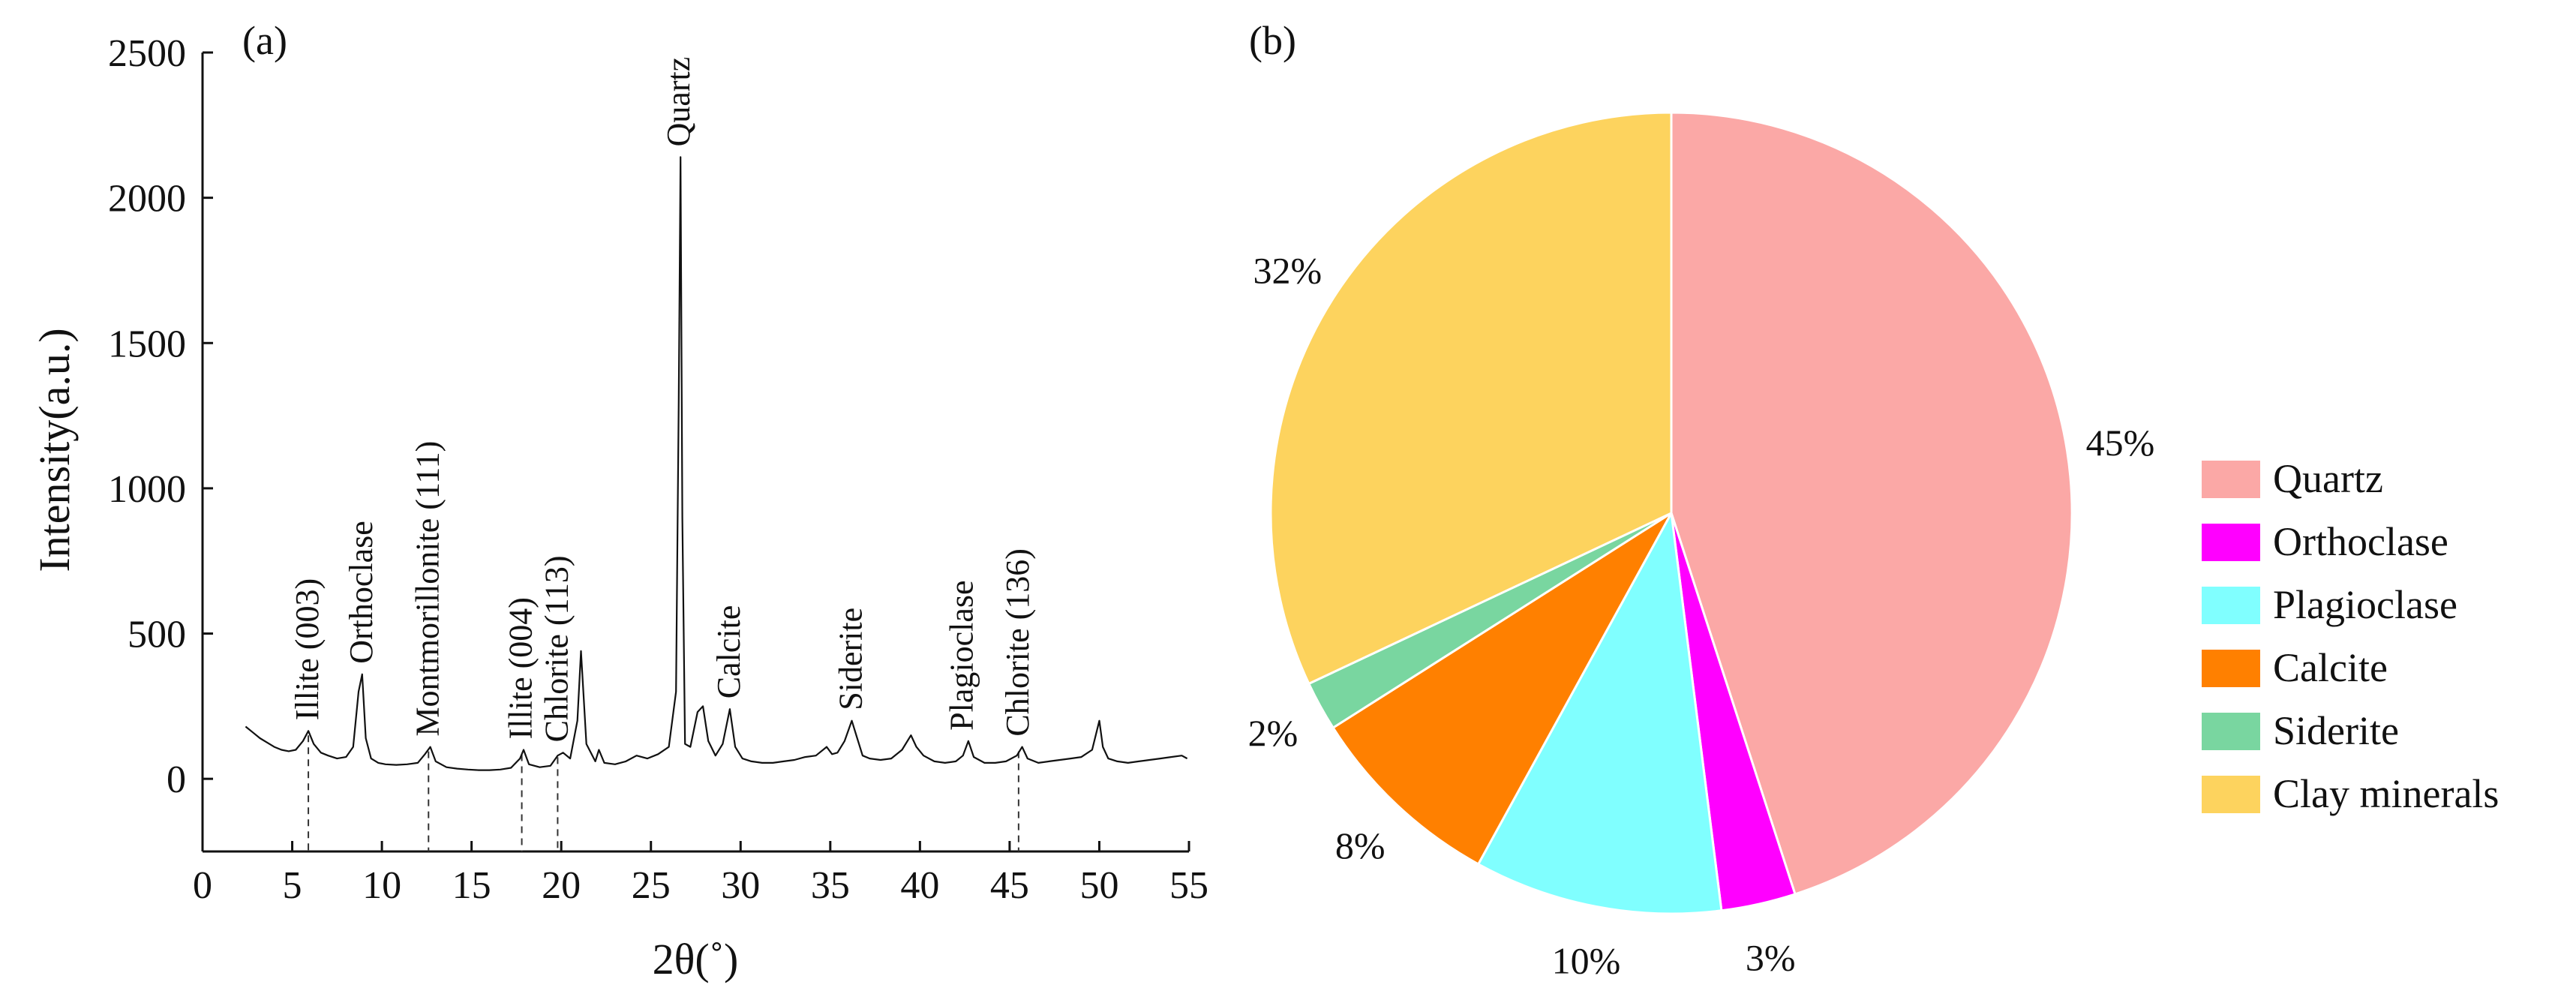 The height and width of the screenshot is (1006, 2576). Describe the element at coordinates (561, 885) in the screenshot. I see `xrd-x-tick-label: 20` at that location.